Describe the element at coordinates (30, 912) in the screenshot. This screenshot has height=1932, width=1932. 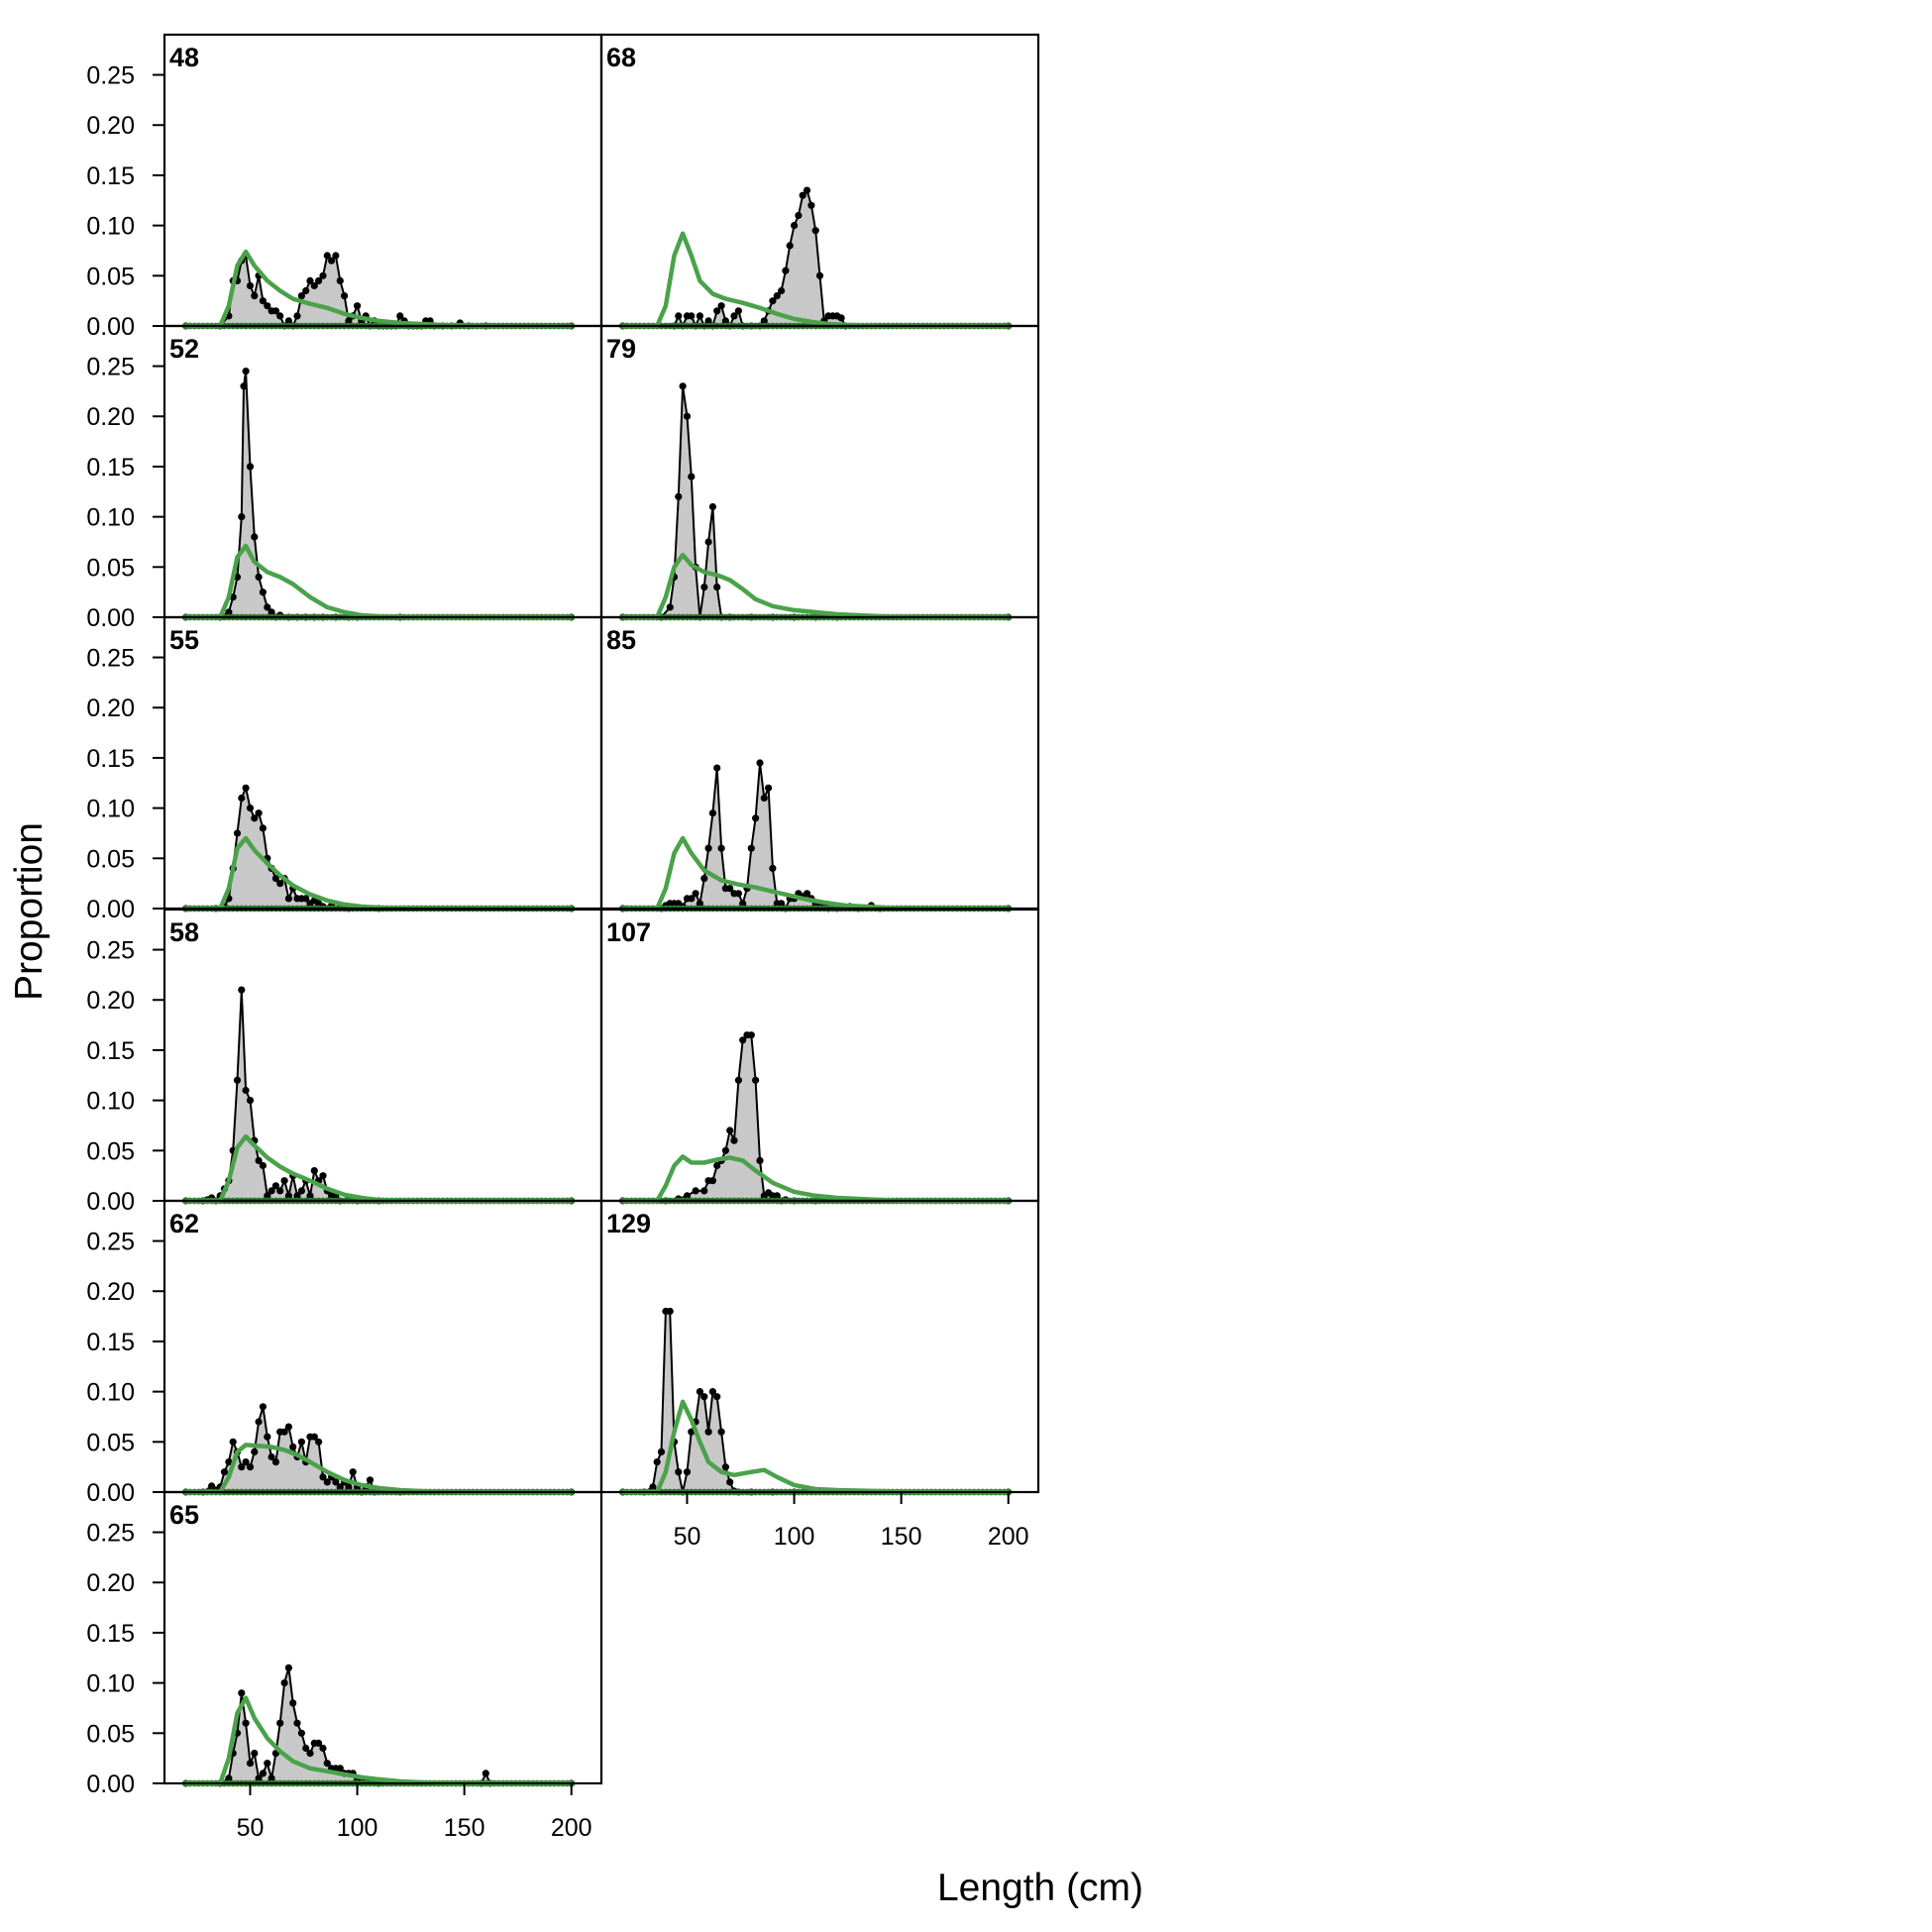
I see `y-axis-title: Proportion` at that location.